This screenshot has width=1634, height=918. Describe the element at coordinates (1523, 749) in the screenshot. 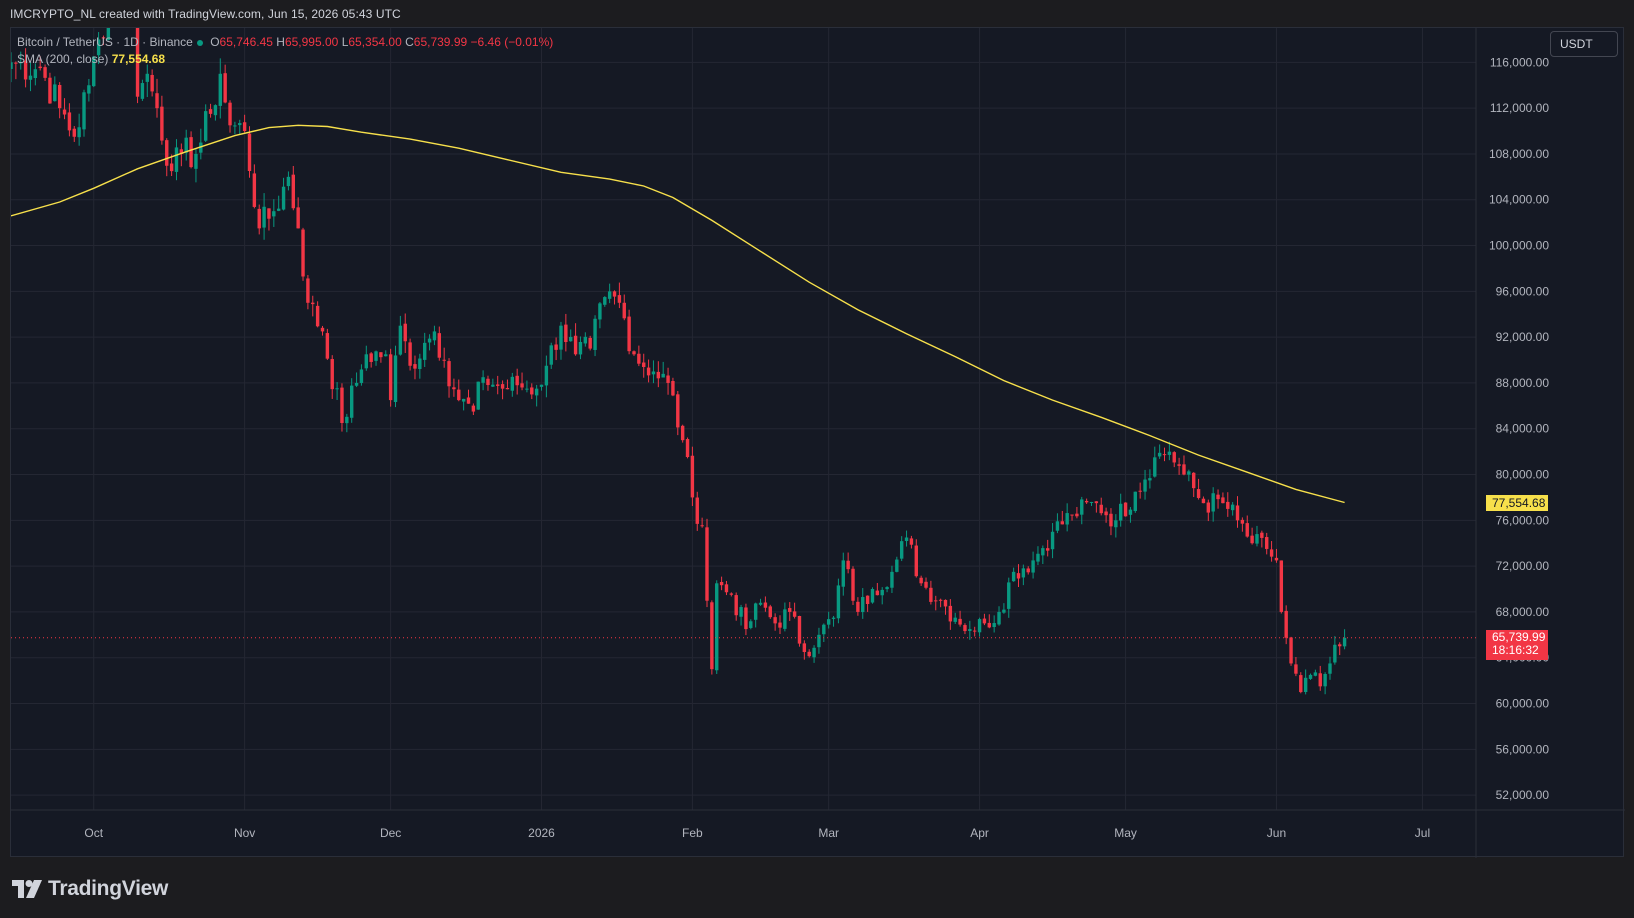

I see `y-tick-label: 56,000.00` at that location.